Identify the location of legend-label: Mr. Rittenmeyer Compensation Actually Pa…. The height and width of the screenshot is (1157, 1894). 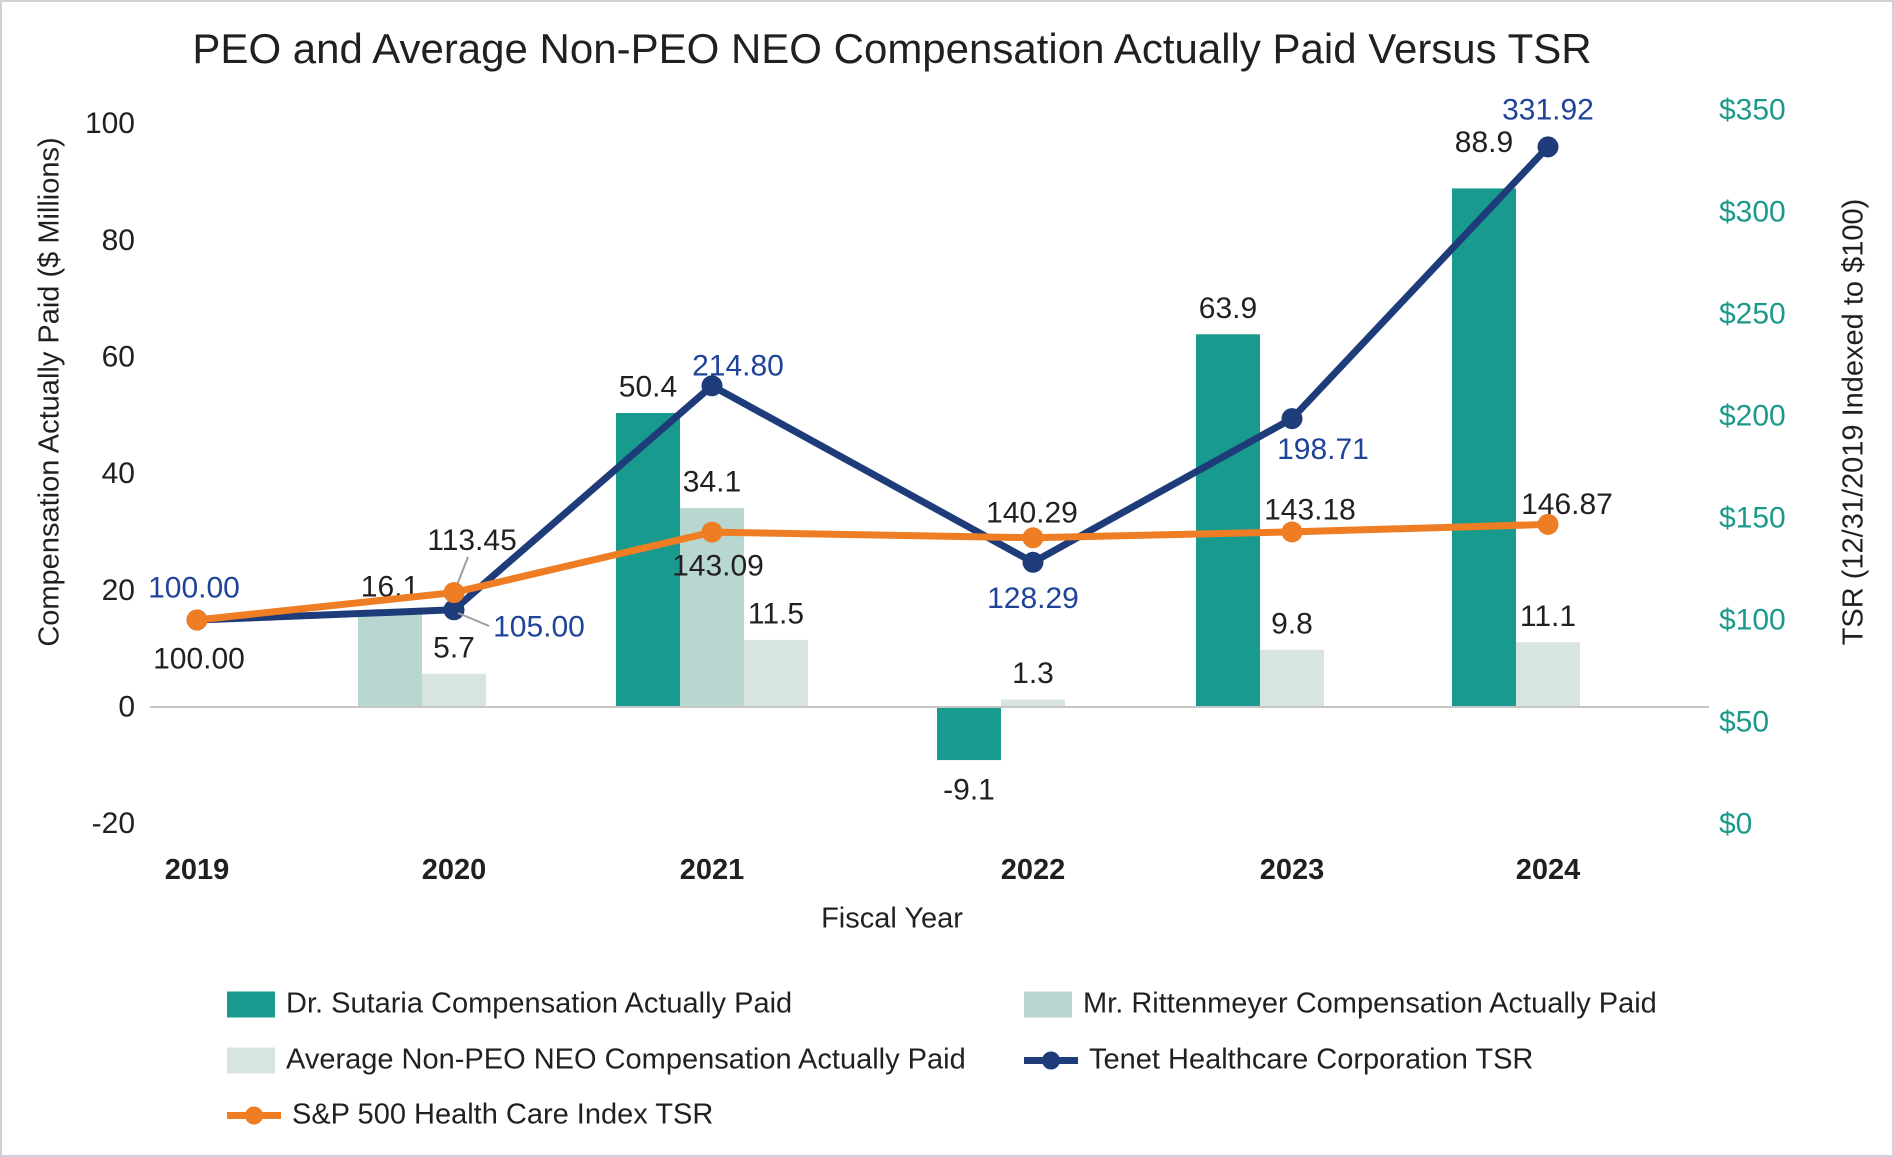
(1370, 1003).